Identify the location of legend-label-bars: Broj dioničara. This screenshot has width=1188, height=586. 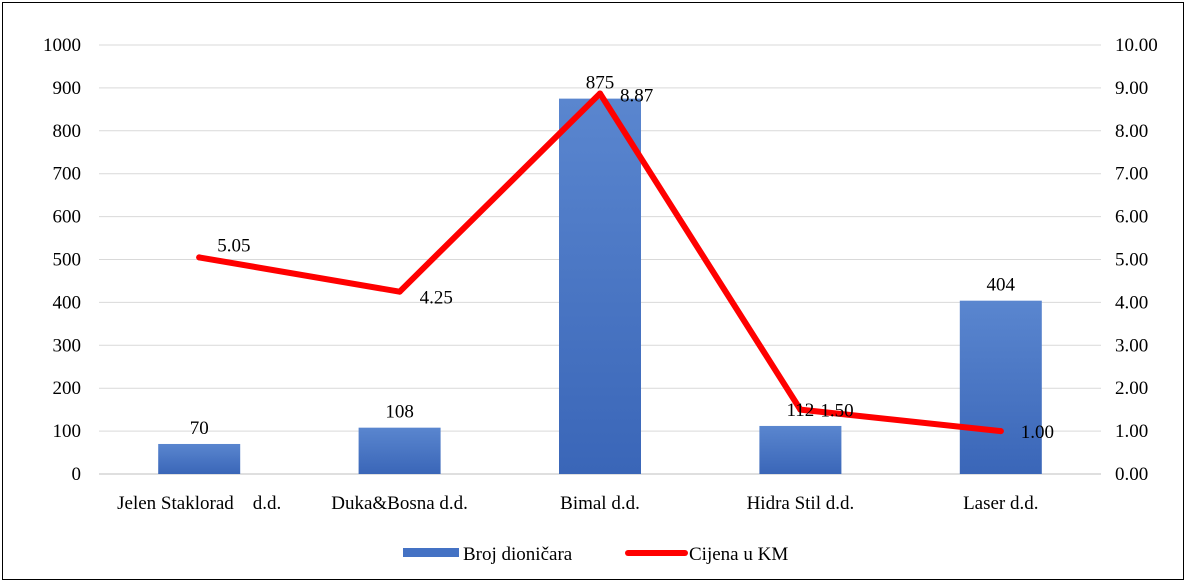
(518, 554).